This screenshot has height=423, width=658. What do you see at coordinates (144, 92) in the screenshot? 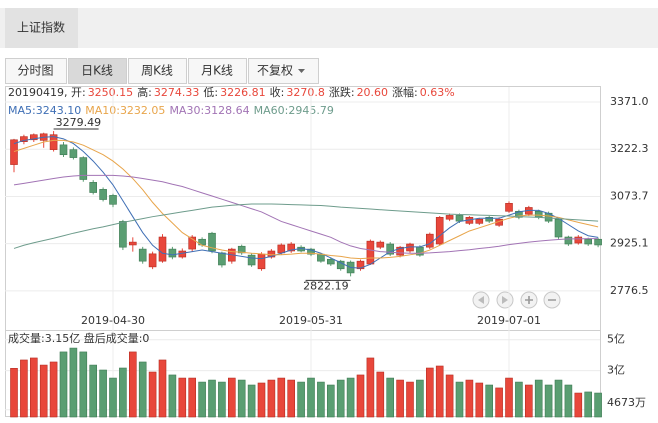
I see `info-label: 高:` at bounding box center [144, 92].